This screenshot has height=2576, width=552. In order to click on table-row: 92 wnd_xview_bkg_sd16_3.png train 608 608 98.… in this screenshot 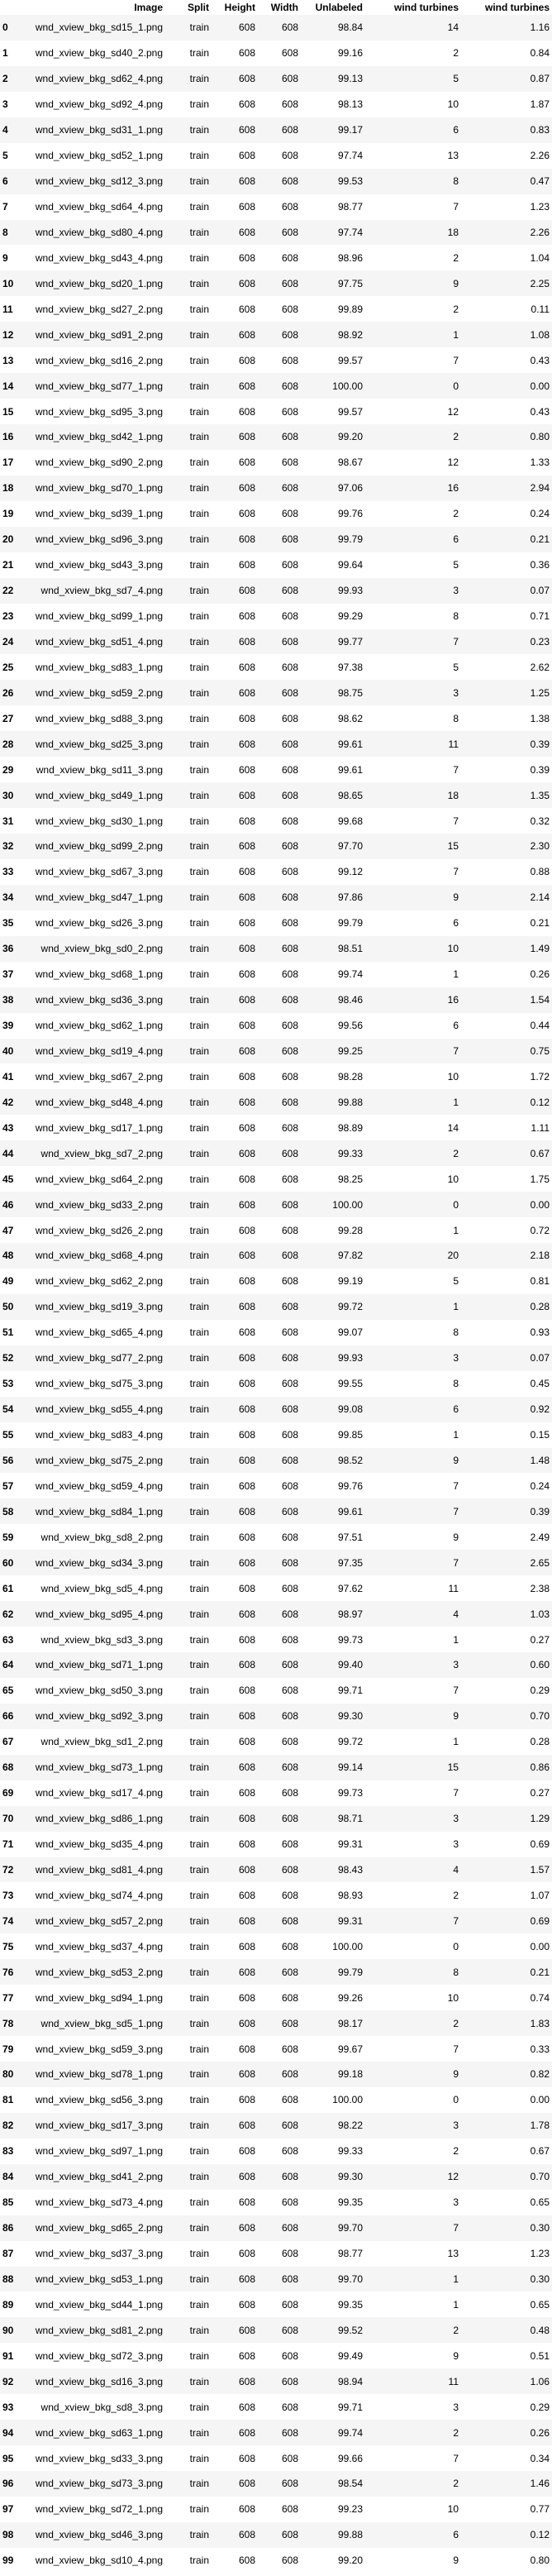, I will do `click(276, 2381)`.